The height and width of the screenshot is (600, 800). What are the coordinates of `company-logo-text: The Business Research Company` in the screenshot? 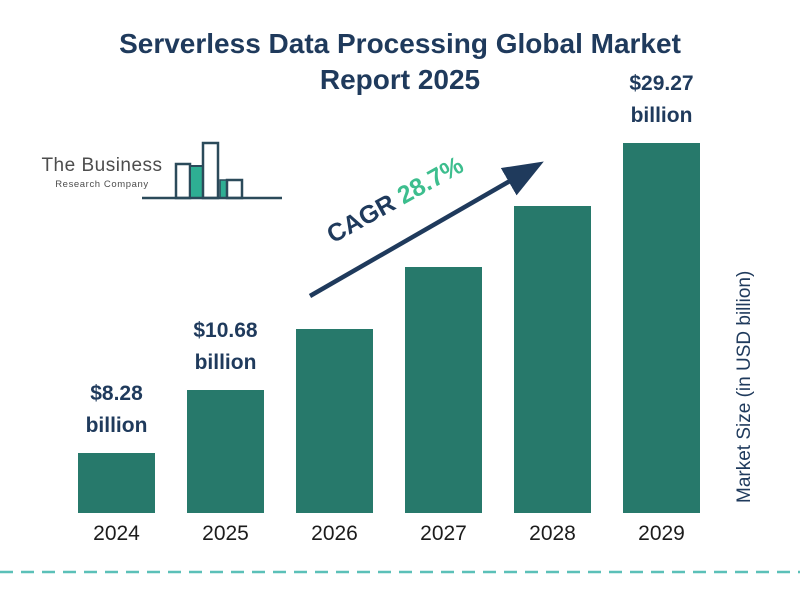 It's located at (102, 172).